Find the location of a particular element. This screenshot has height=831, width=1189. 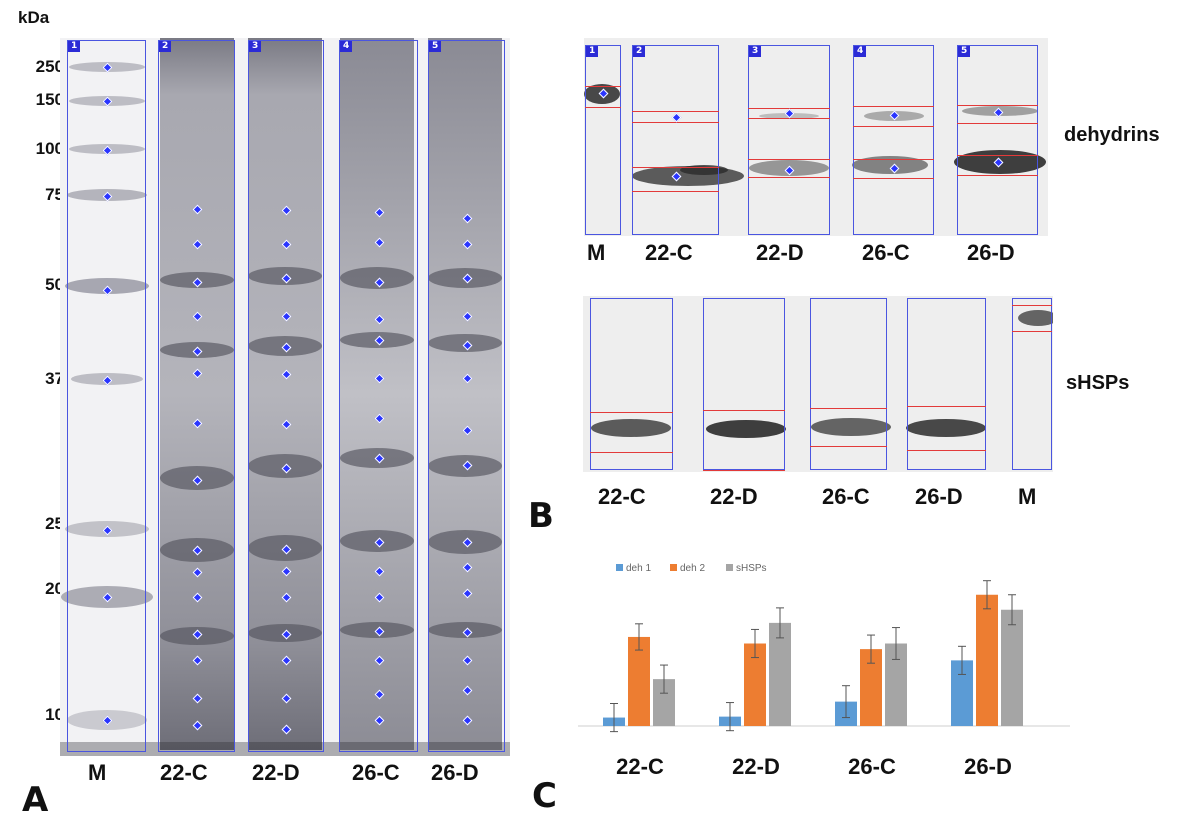

marker-size-label: 37 is located at coordinates (54, 378).